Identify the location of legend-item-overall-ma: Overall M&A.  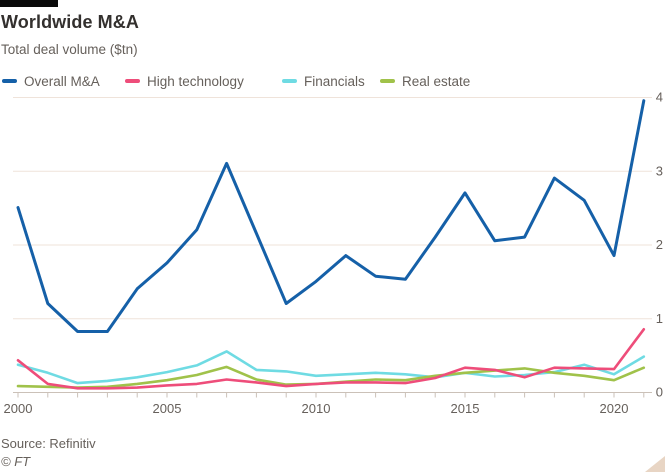
(51, 81).